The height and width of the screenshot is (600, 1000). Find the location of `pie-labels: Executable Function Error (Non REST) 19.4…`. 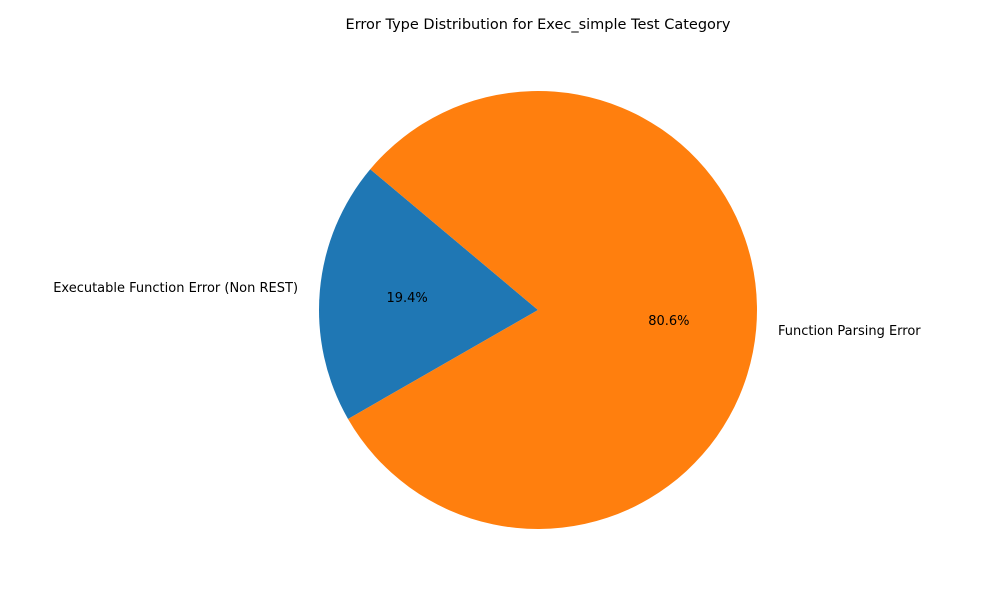

pie-labels: Executable Function Error (Non REST) 19.4… is located at coordinates (487, 310).